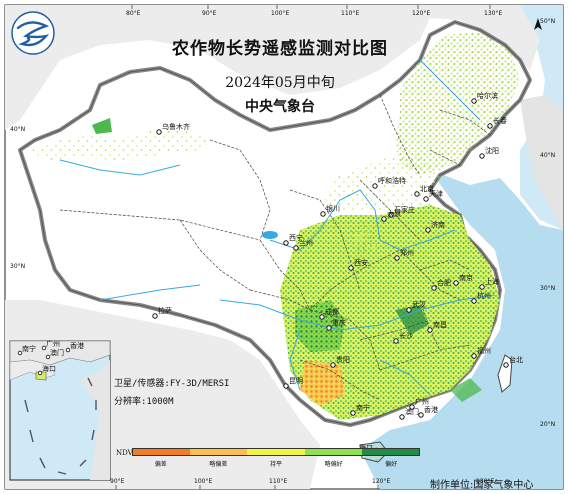  I want to click on sensor-label: 卫星/传感器:FY-3D/MERSI, so click(172, 384).